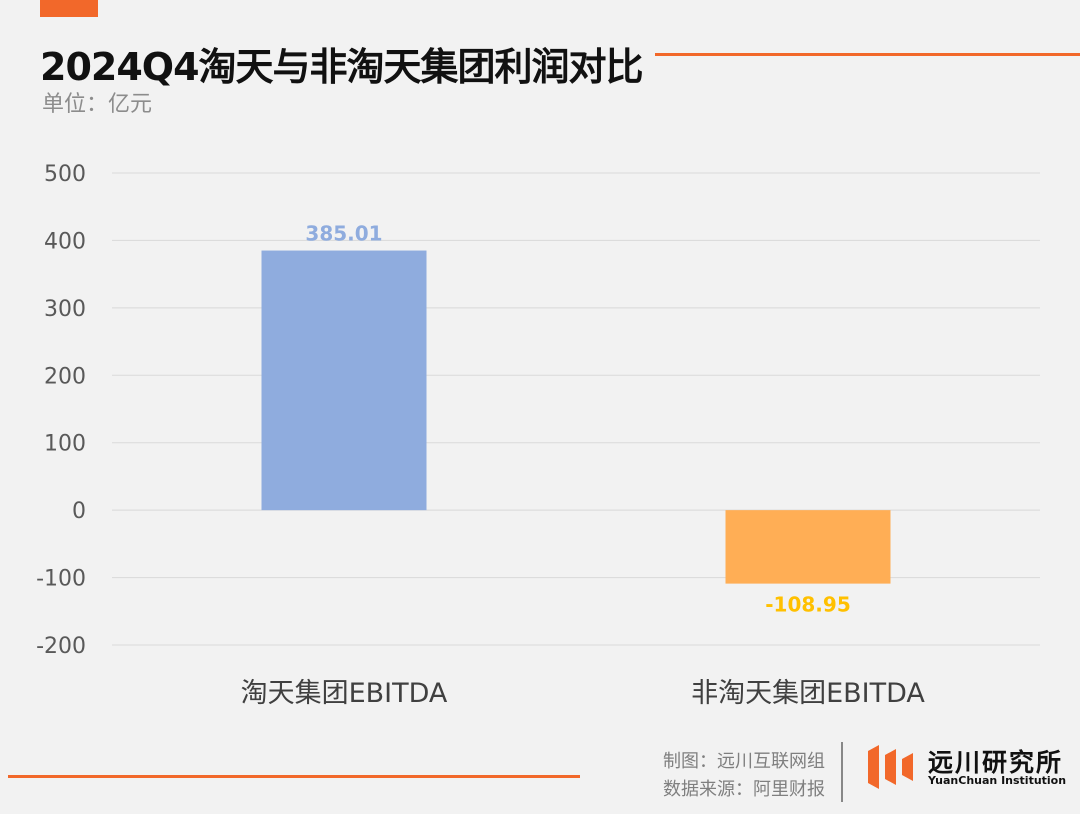 The image size is (1080, 814). I want to click on y-tick-label: -100, so click(61, 579).